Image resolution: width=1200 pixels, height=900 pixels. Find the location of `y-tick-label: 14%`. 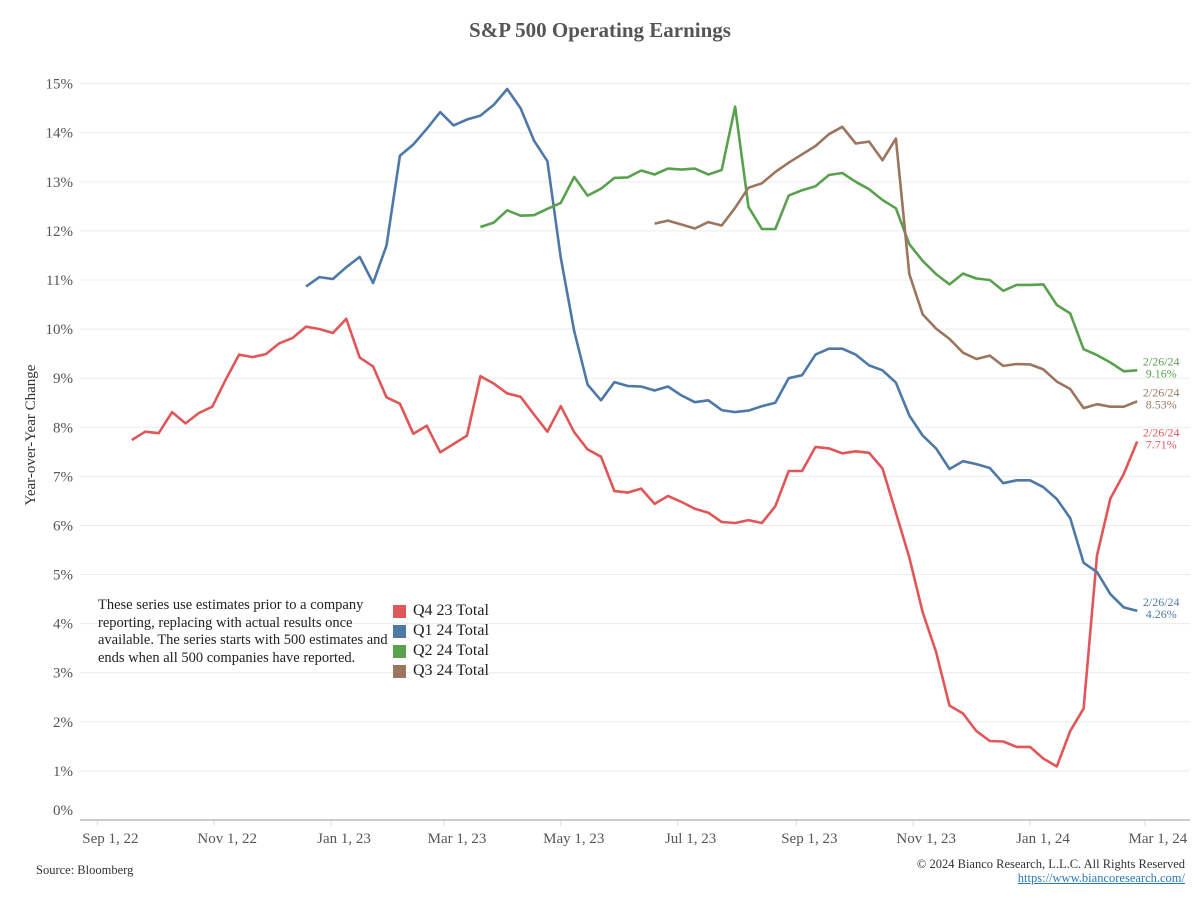

y-tick-label: 14% is located at coordinates (60, 134).